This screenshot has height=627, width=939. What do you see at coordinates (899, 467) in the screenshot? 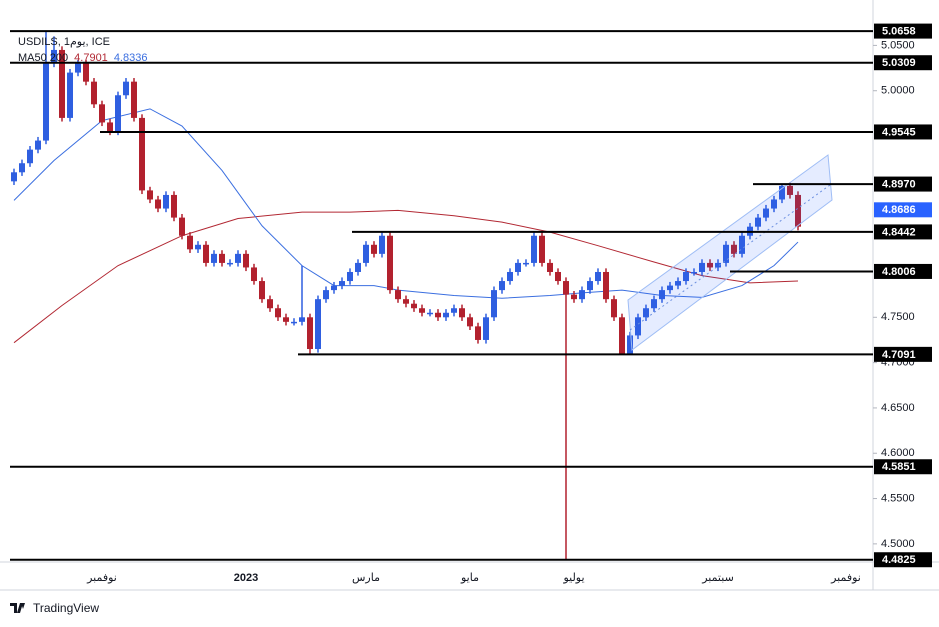
I see `level-label: 4.5851` at bounding box center [899, 467].